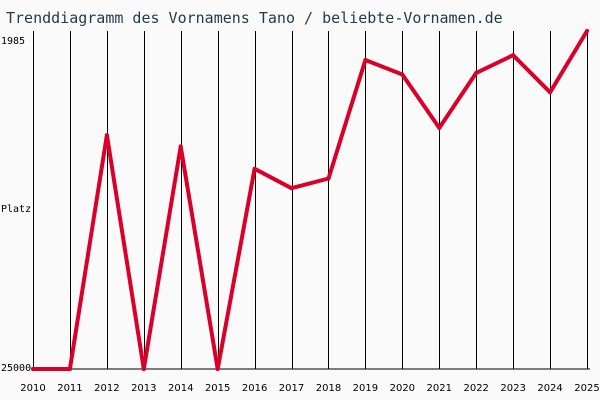 The image size is (600, 400). Describe the element at coordinates (439, 388) in the screenshot. I see `x-tick-label-2021: 2021` at that location.